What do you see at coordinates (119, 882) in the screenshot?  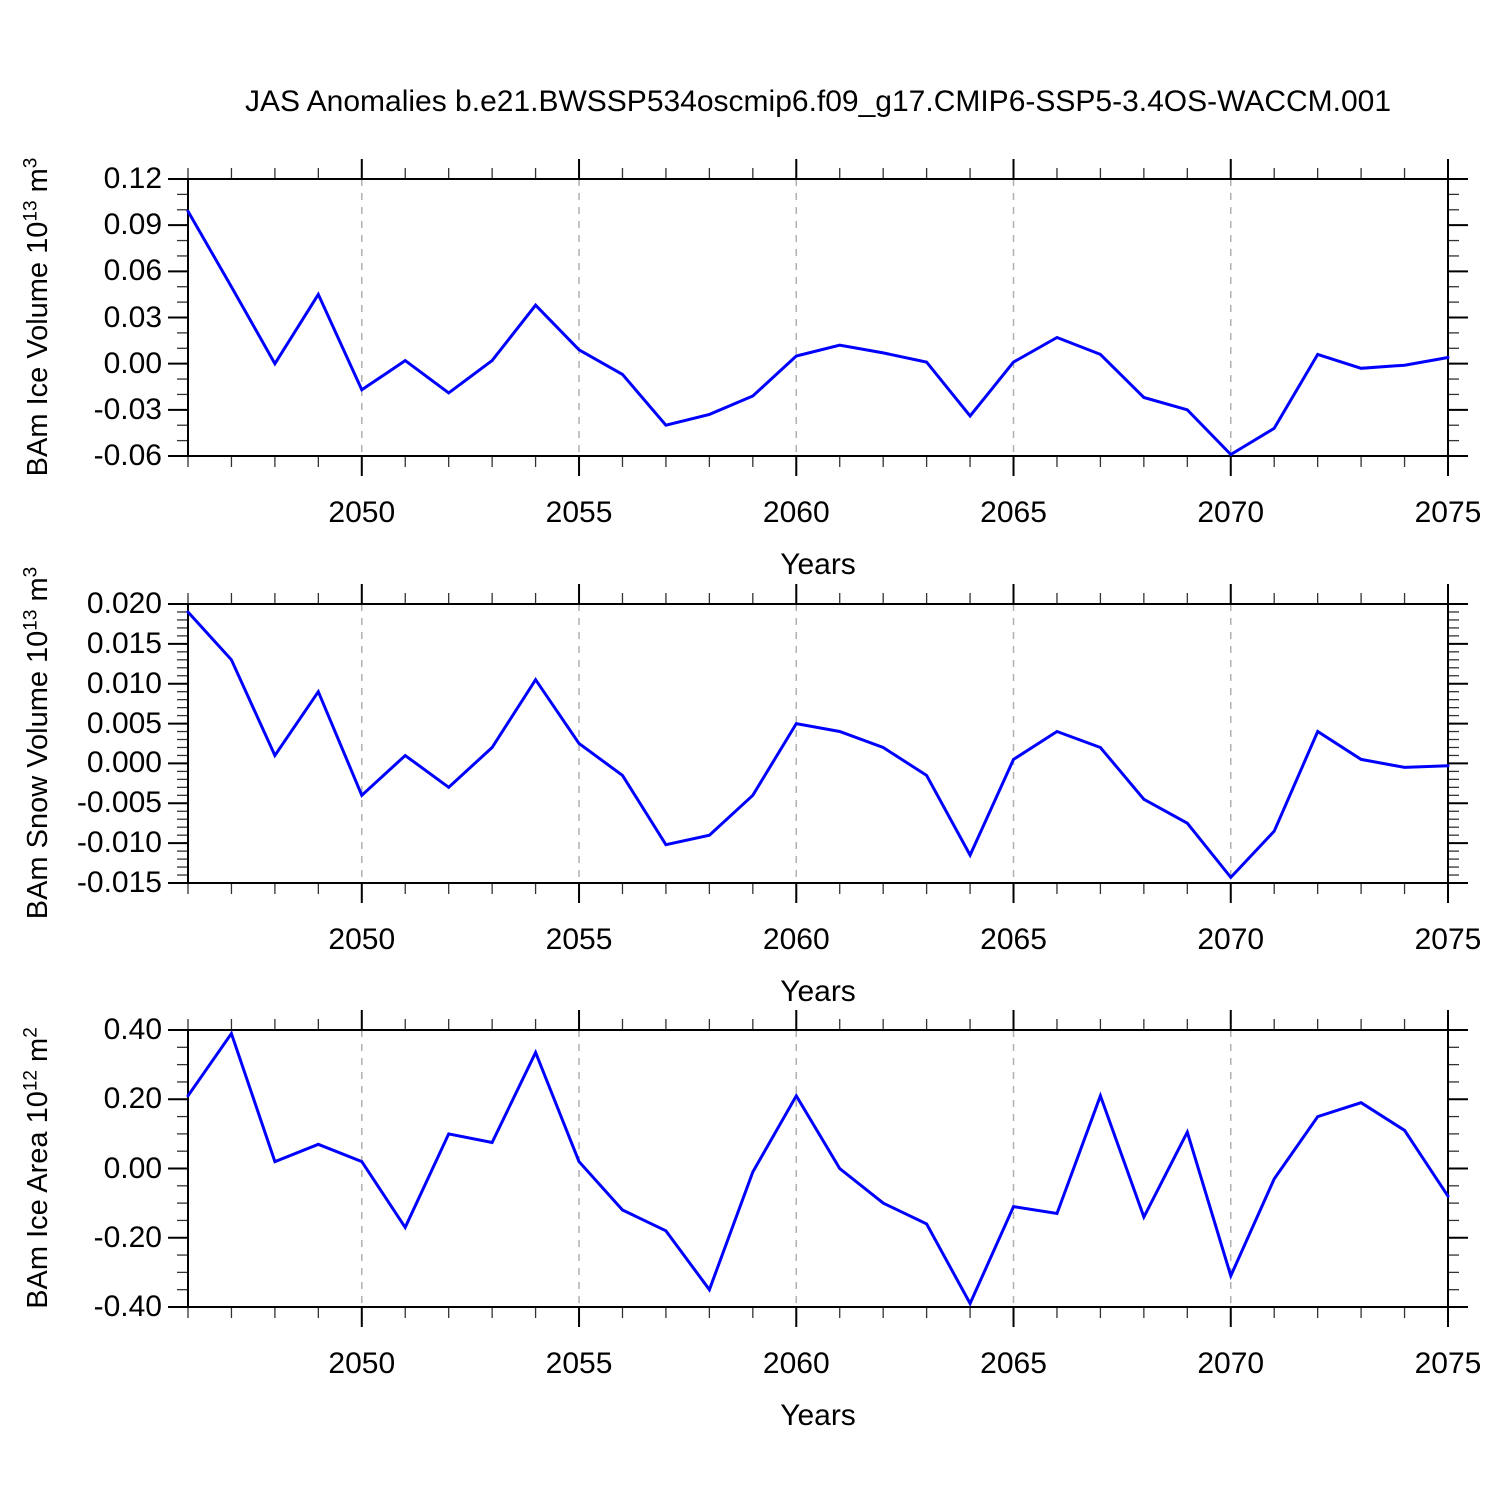 I see `y-tick-label: -0.015` at bounding box center [119, 882].